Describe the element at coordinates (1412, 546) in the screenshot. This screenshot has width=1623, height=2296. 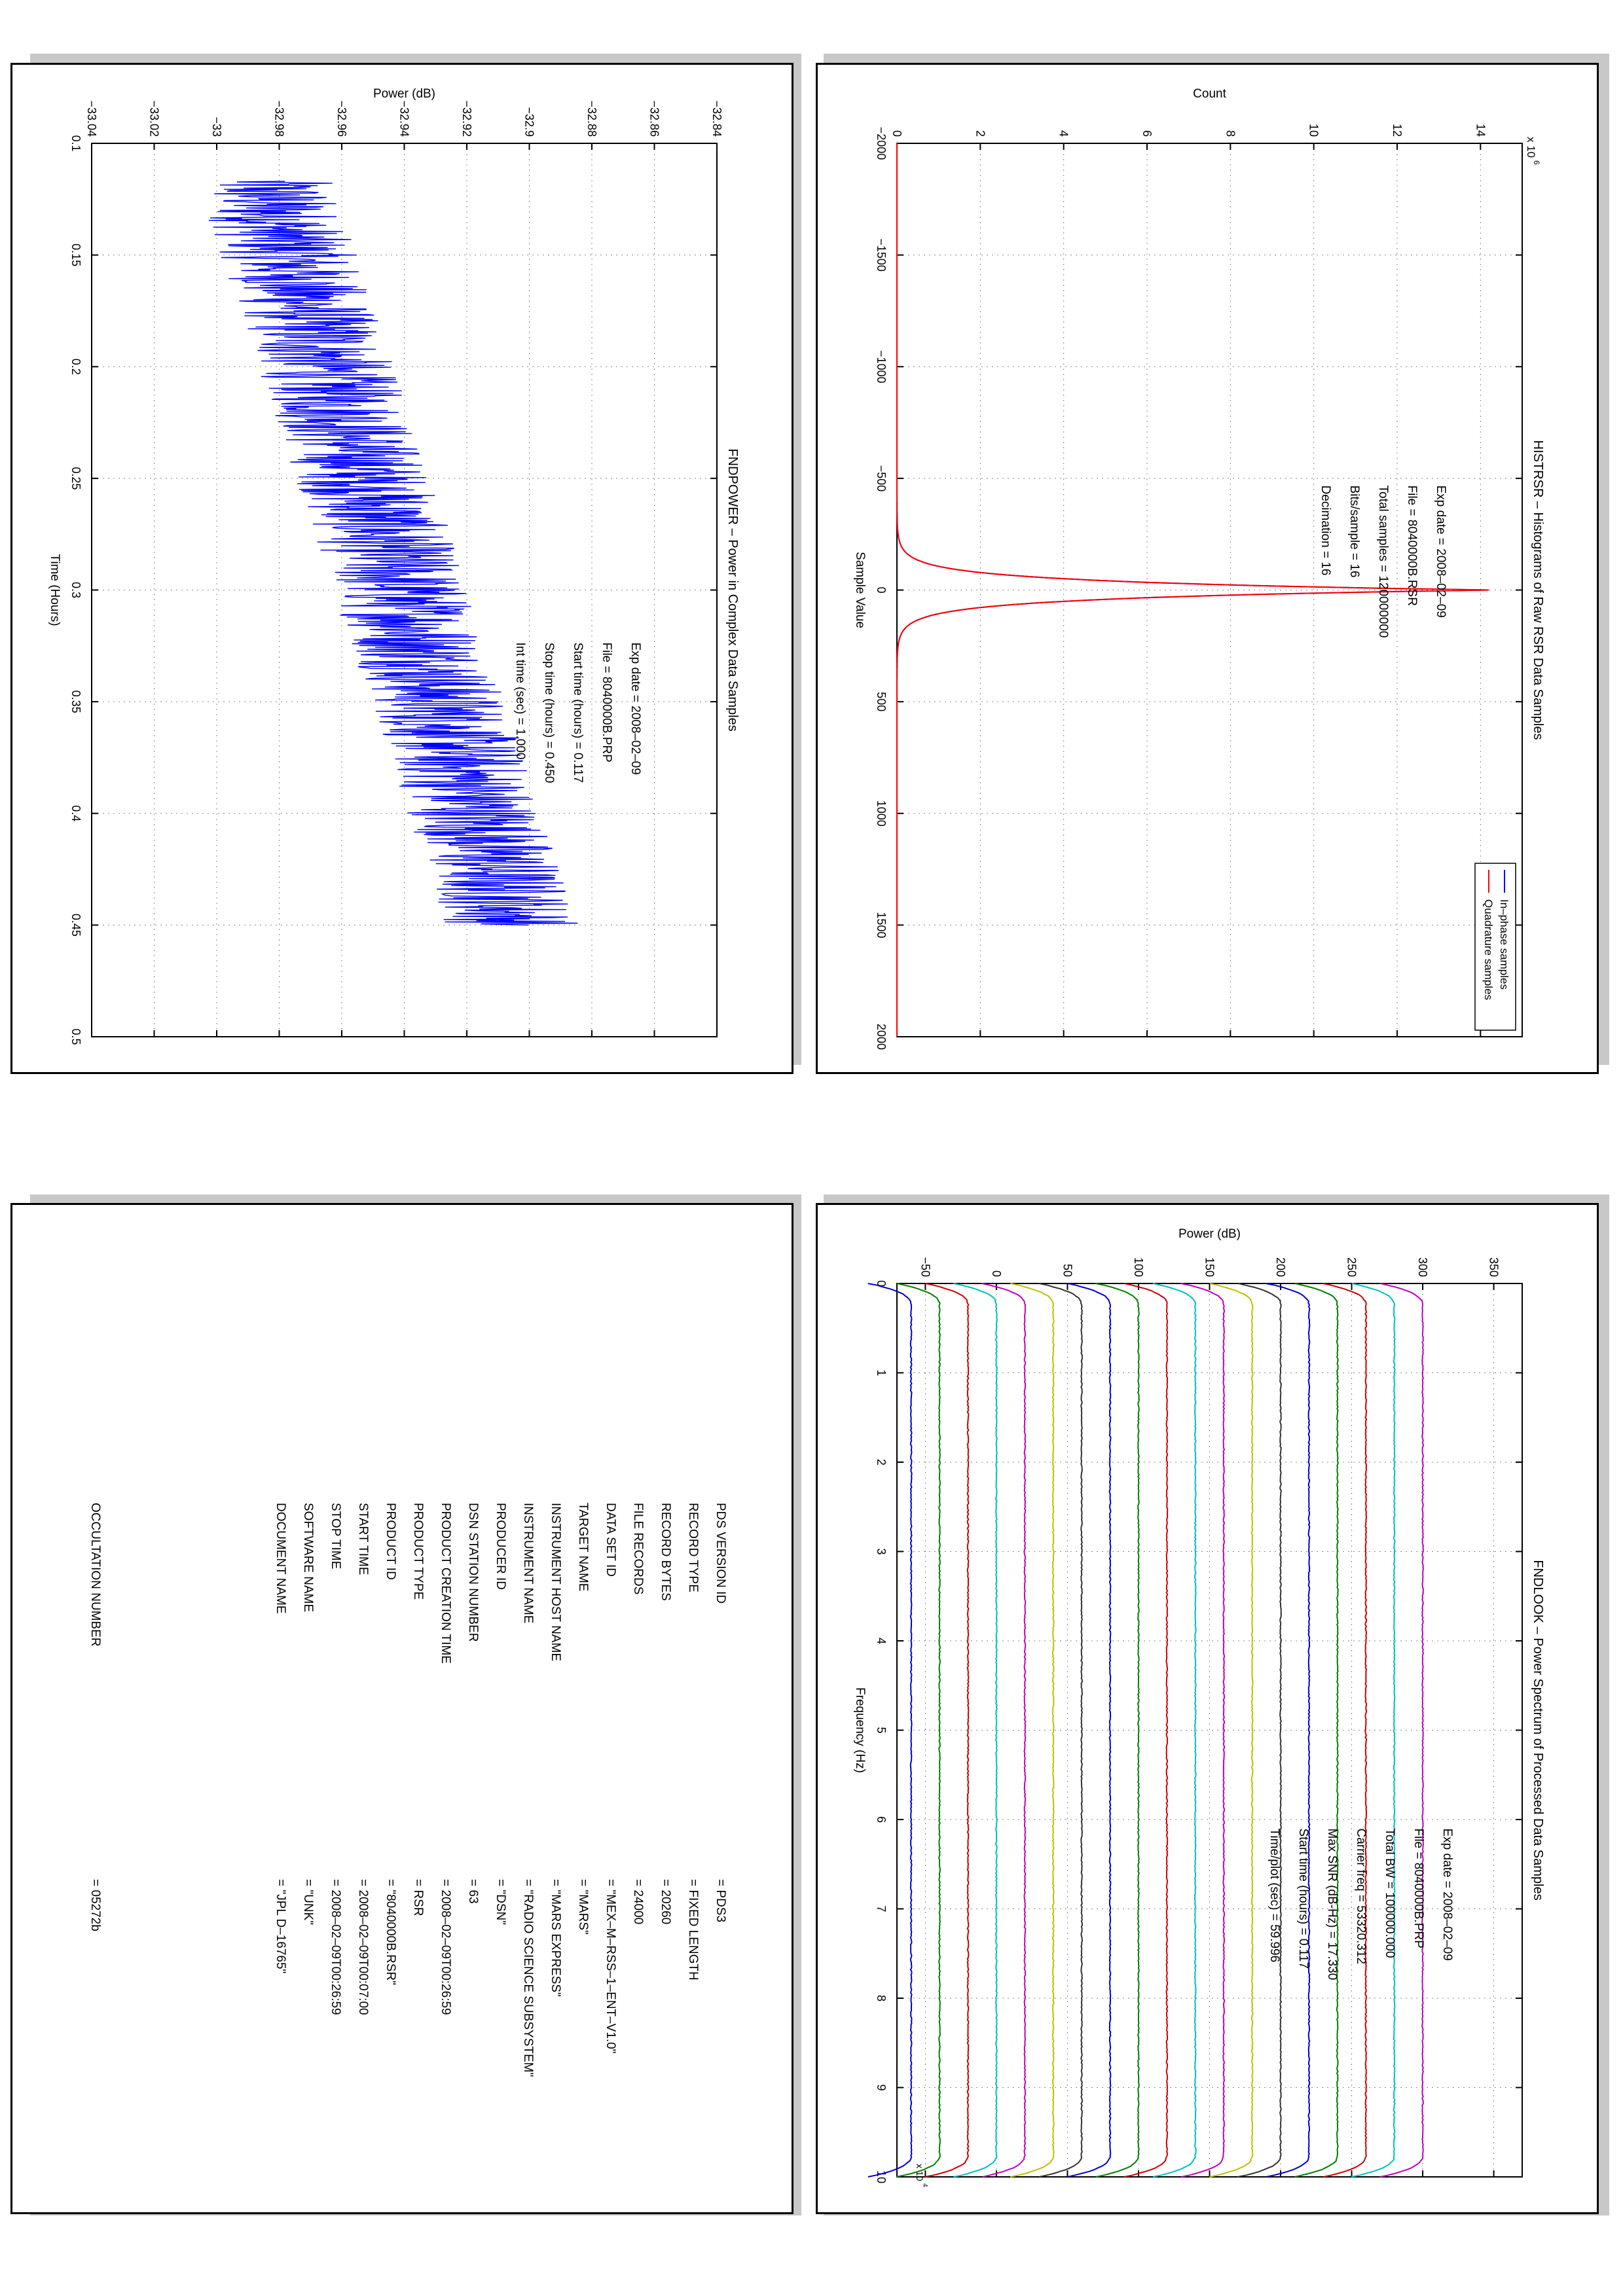
I see `histrsr-info-line: File = 8040000B.RSR` at that location.